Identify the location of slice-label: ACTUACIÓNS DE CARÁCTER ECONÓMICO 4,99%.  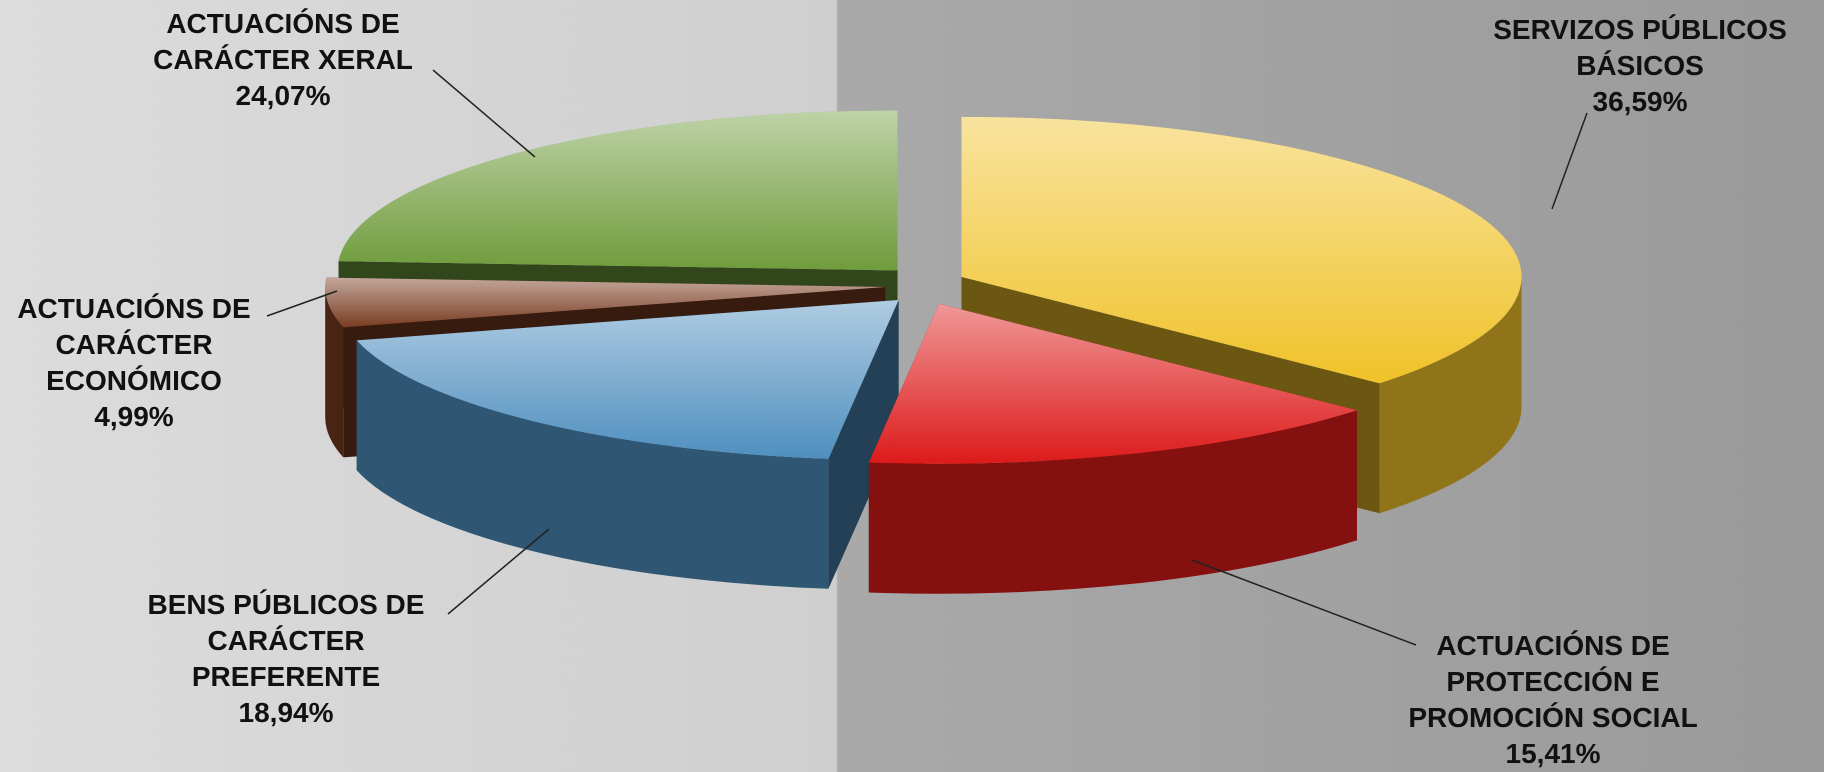
(137, 363).